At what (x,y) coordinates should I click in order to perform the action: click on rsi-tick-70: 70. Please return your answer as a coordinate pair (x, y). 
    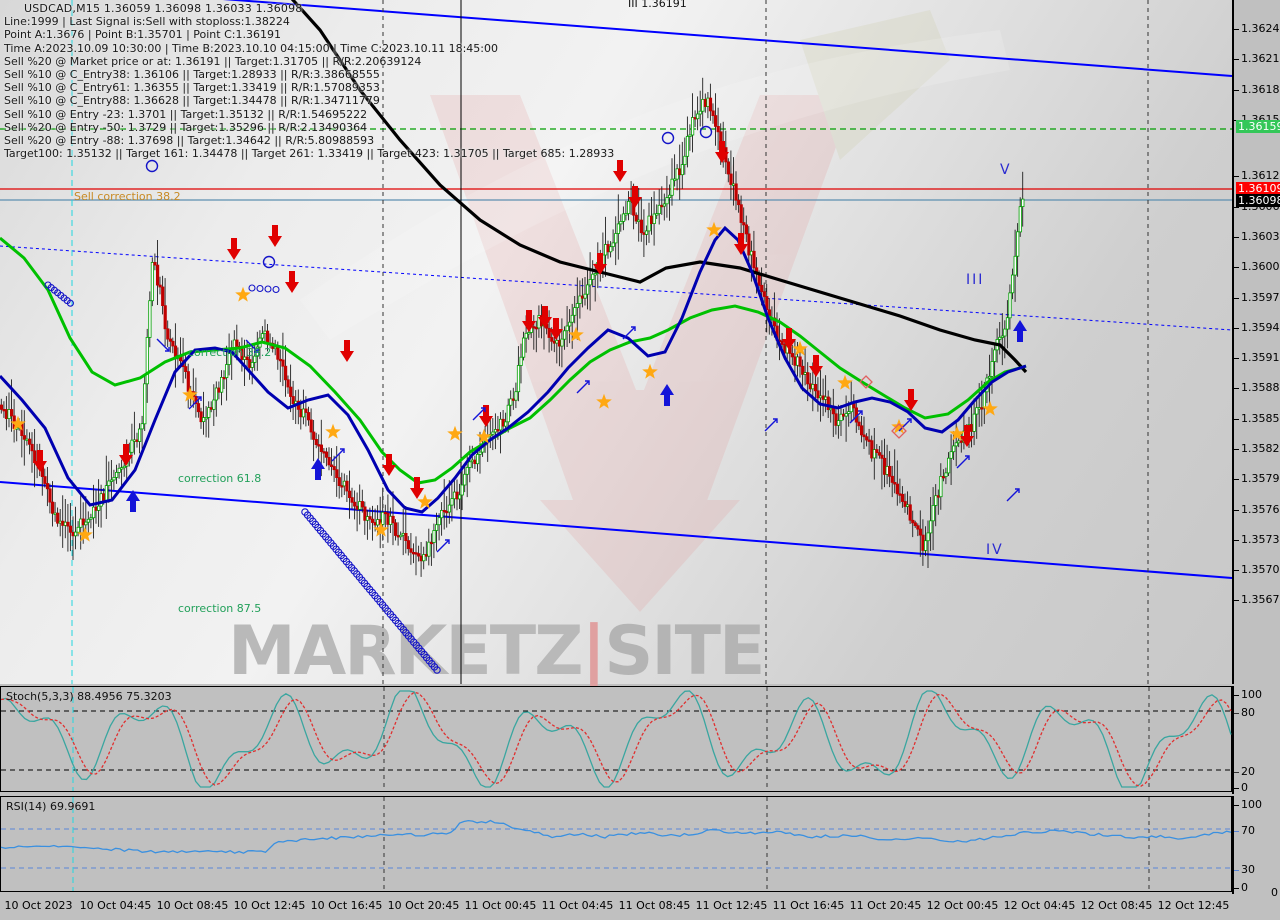
    Looking at the image, I should click on (1248, 830).